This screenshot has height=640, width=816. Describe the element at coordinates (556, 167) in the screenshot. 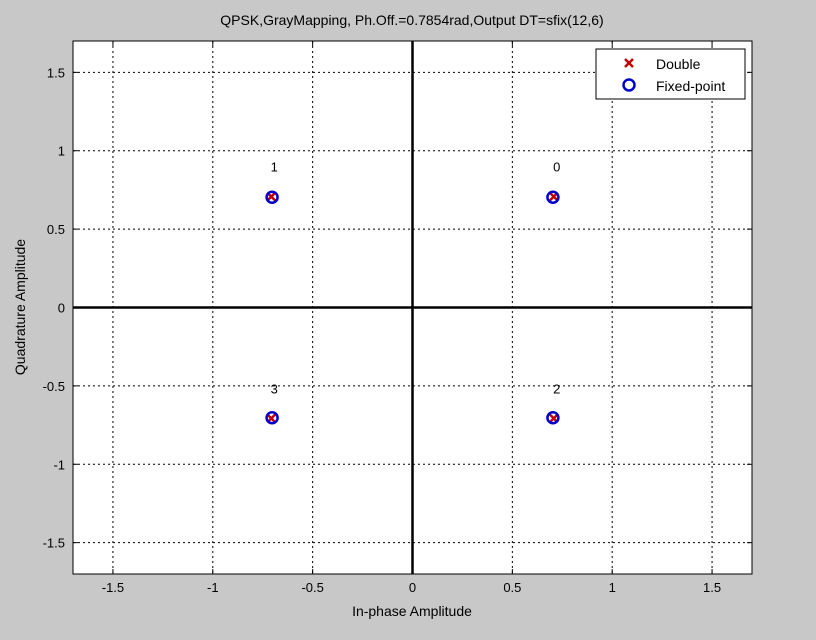

I see `symbol-index-label: 0` at that location.